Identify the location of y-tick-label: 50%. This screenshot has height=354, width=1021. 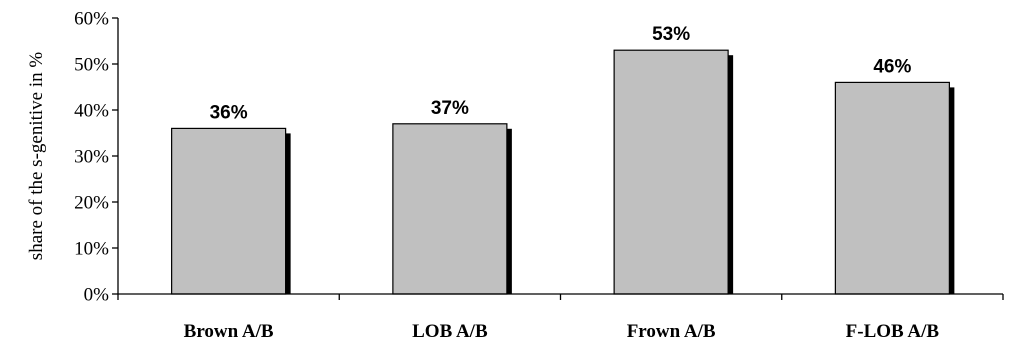
(91, 65).